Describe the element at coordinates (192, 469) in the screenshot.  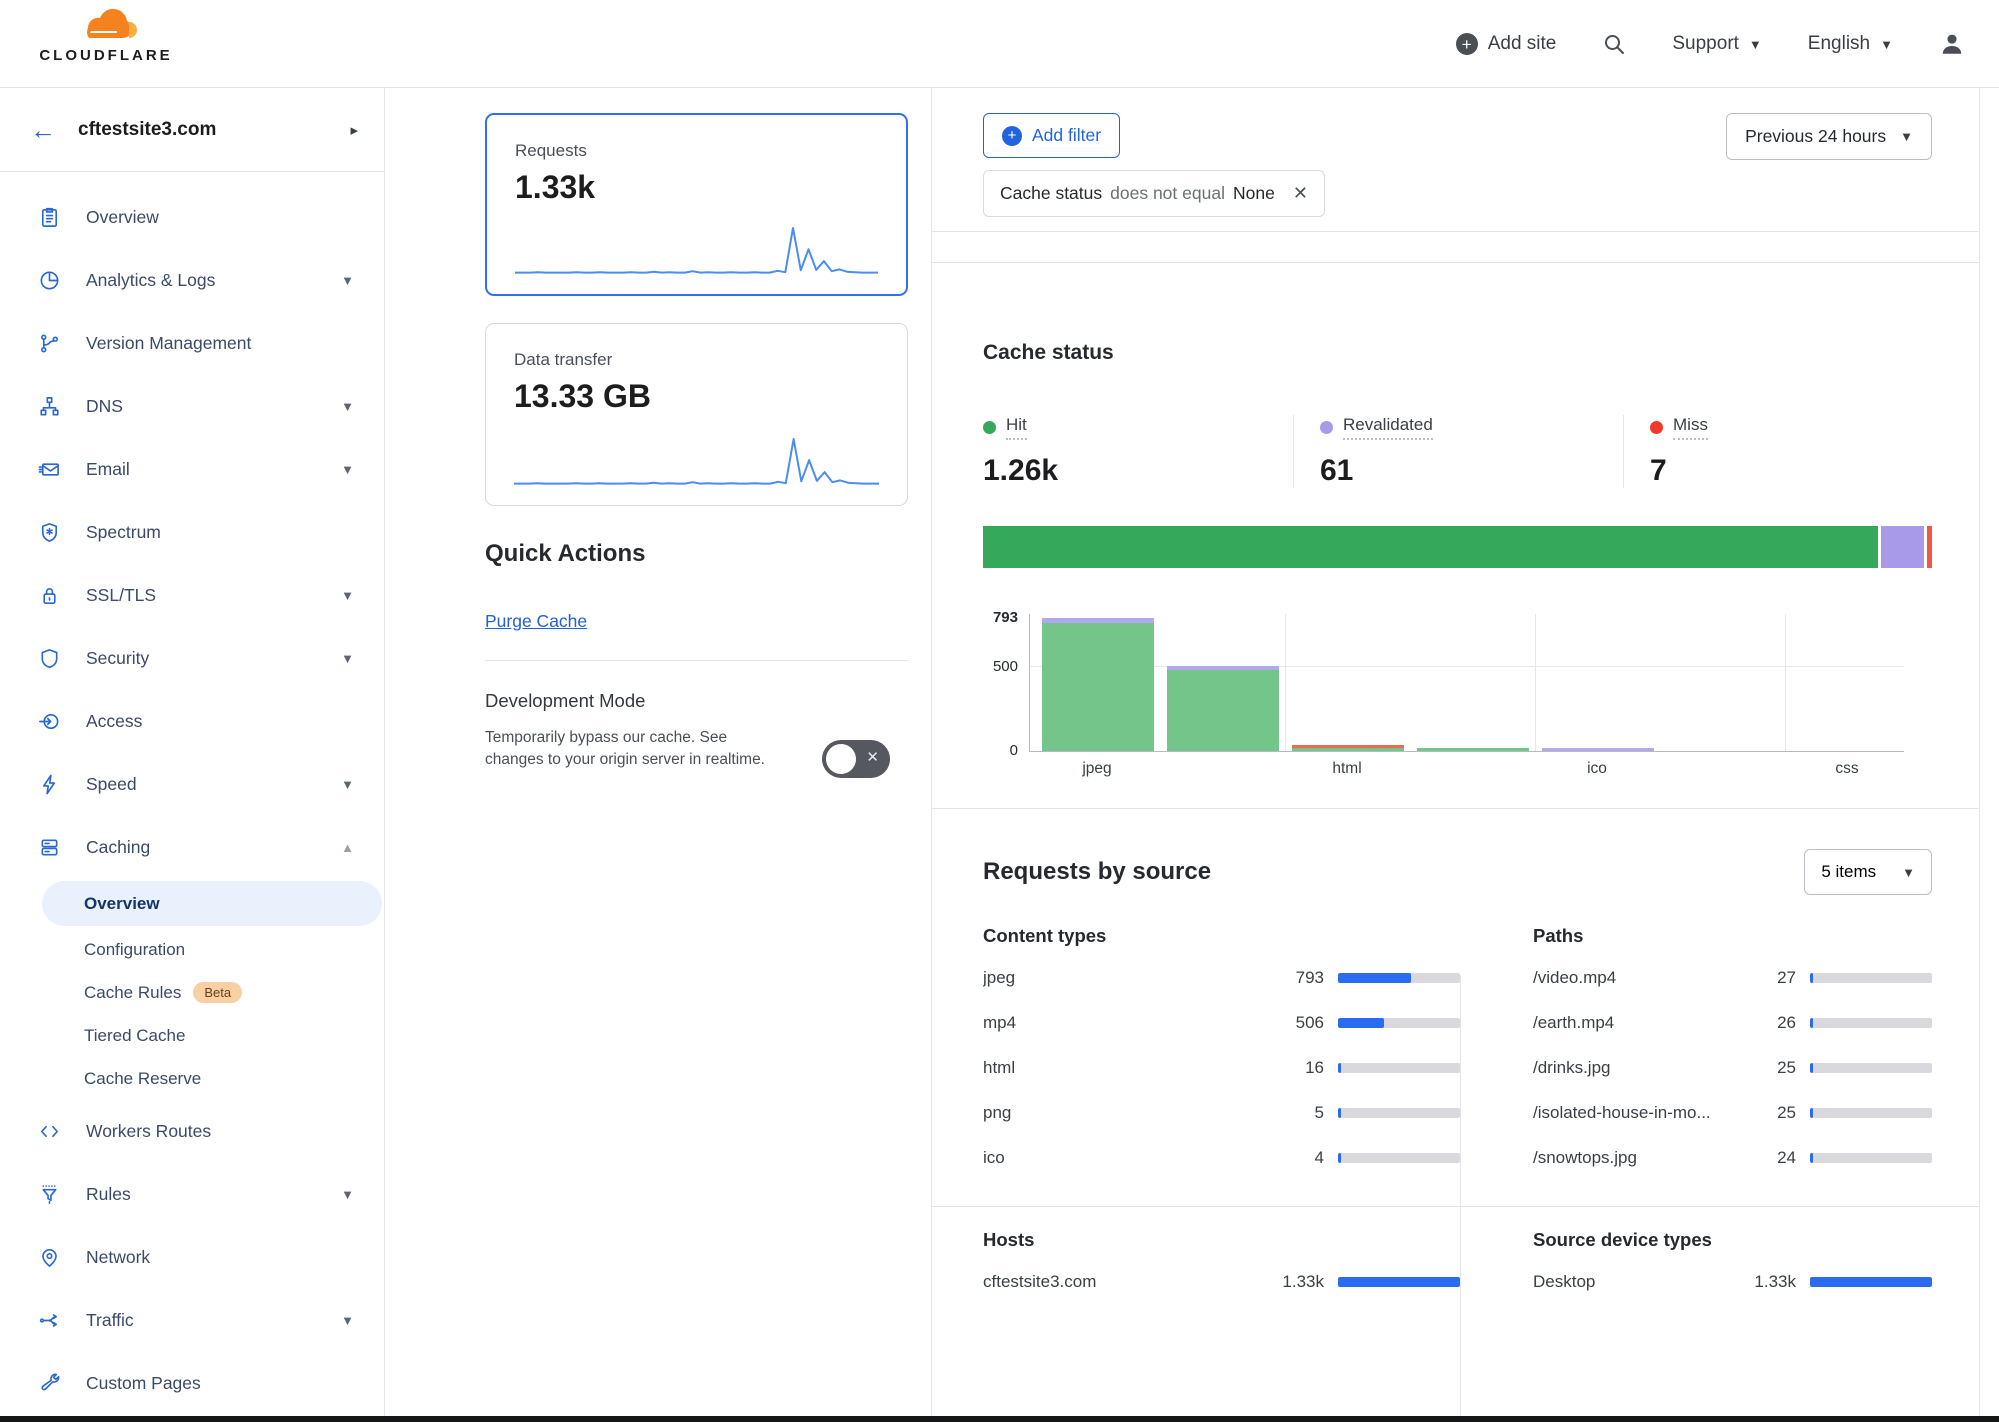
I see `sidebar-item-email: Email ▼` at that location.